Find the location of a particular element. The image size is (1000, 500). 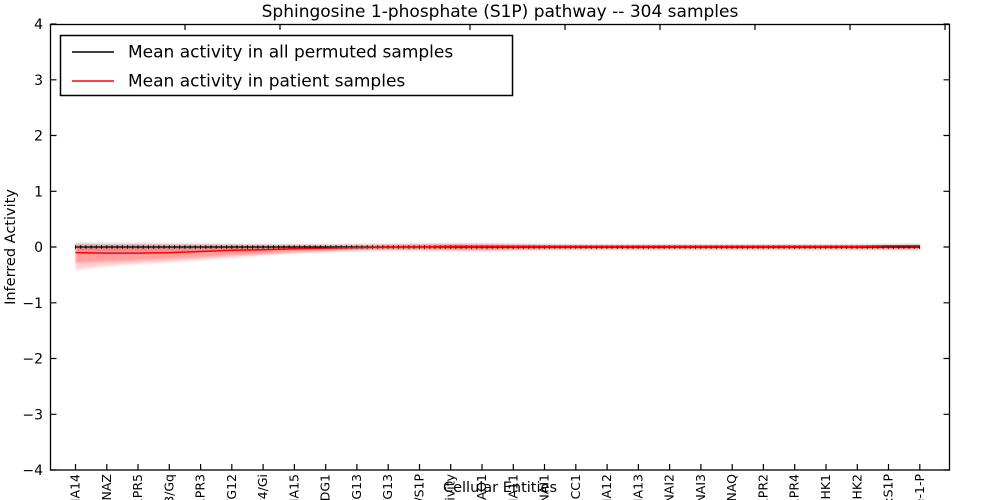

x-tick-label: S1PR3 is located at coordinates (200, 487).